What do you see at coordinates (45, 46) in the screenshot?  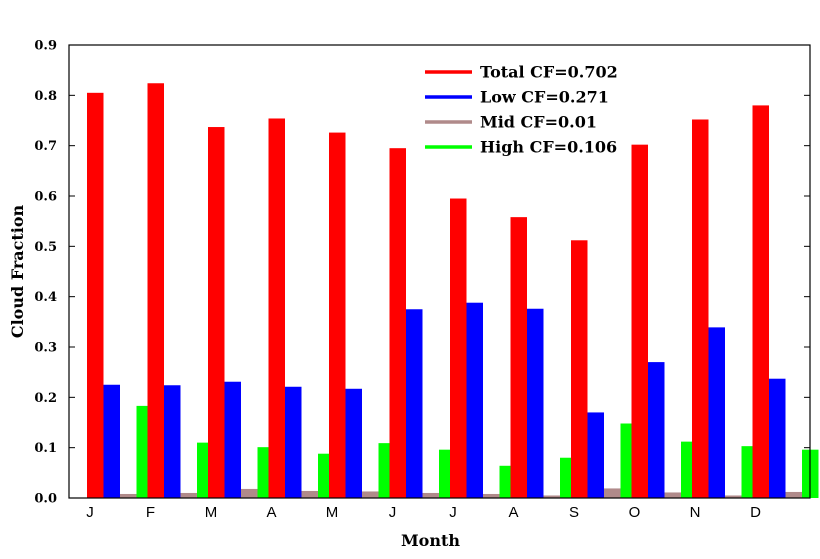 I see `y-tick-label: 0.9` at bounding box center [45, 46].